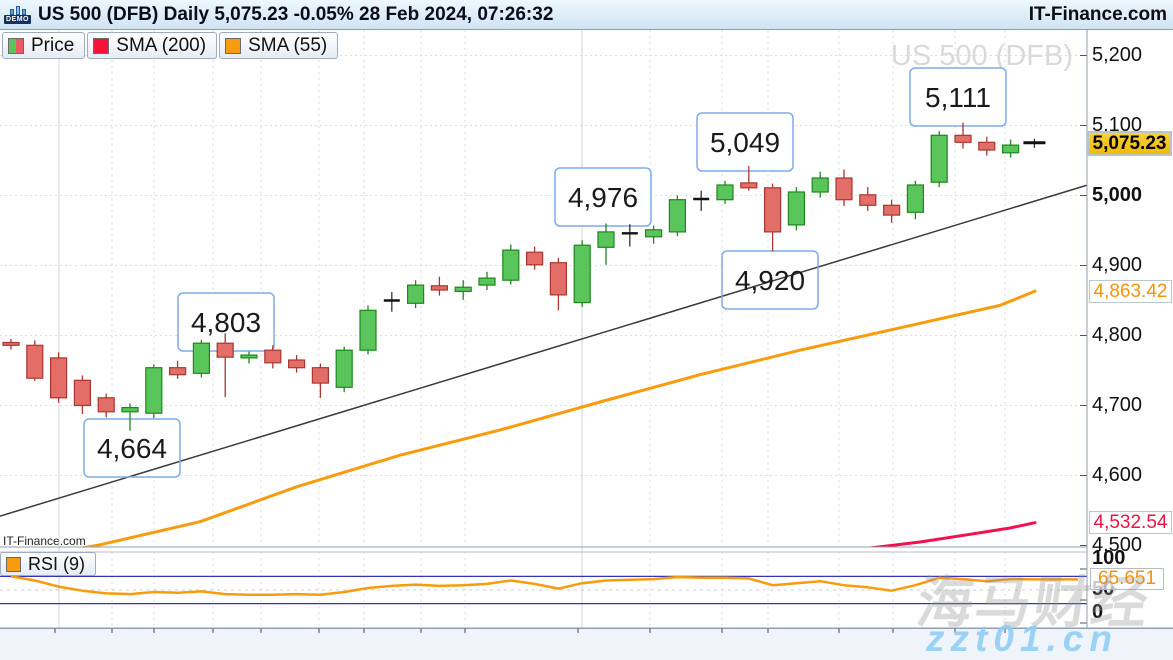  I want to click on sma200-value-badge: 4,532.54, so click(1130, 522).